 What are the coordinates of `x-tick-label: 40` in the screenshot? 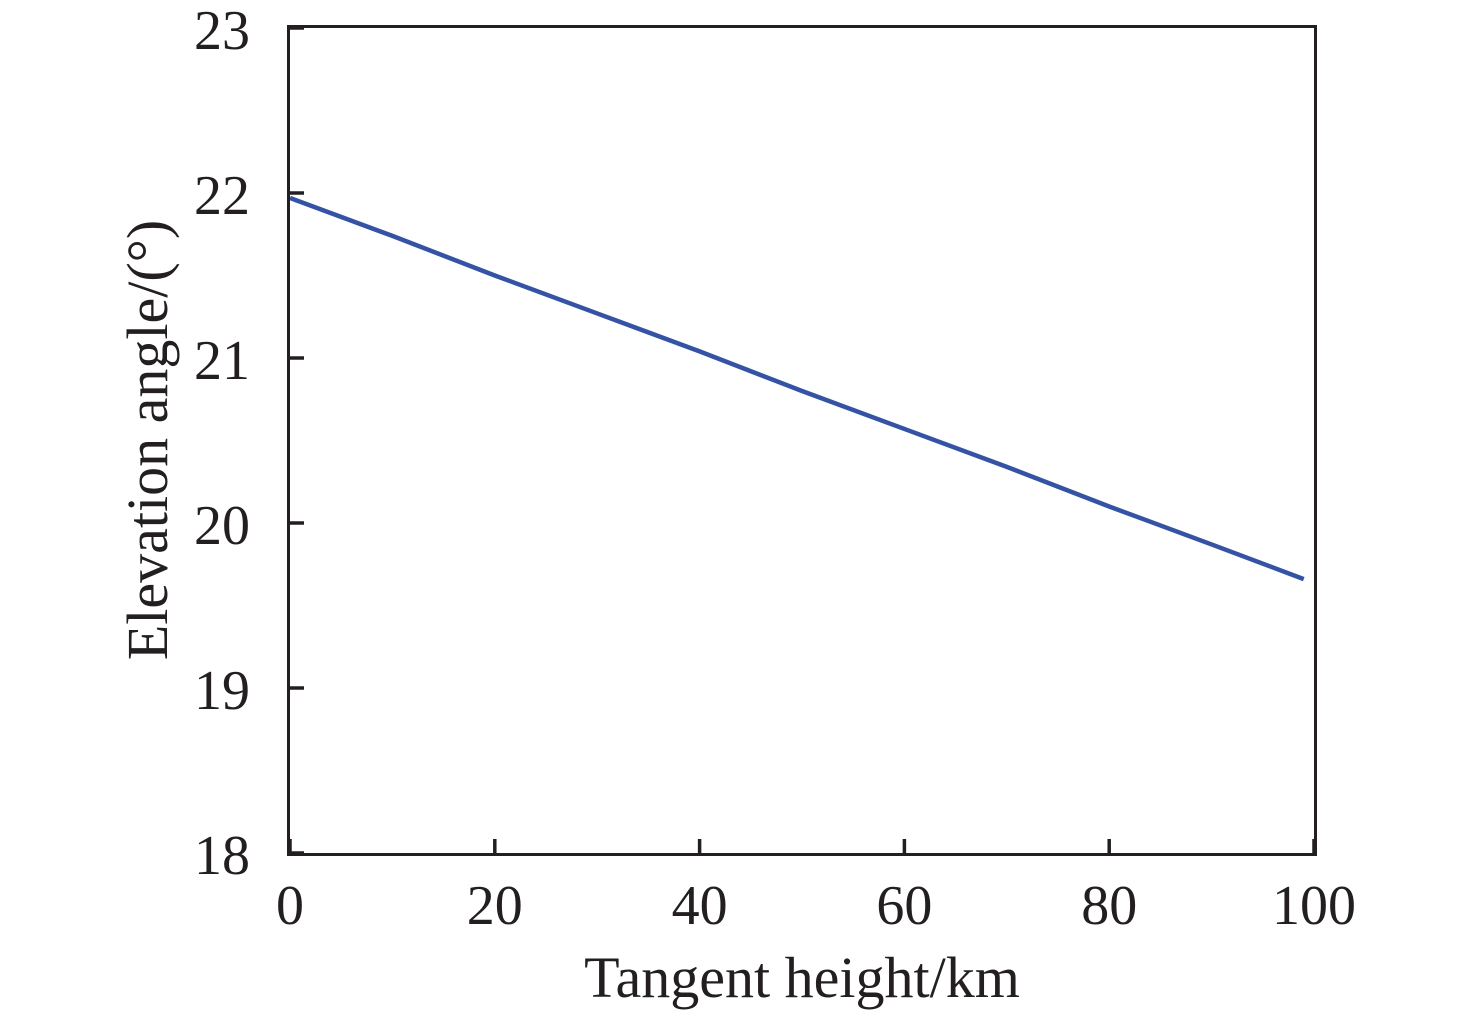 It's located at (699, 906).